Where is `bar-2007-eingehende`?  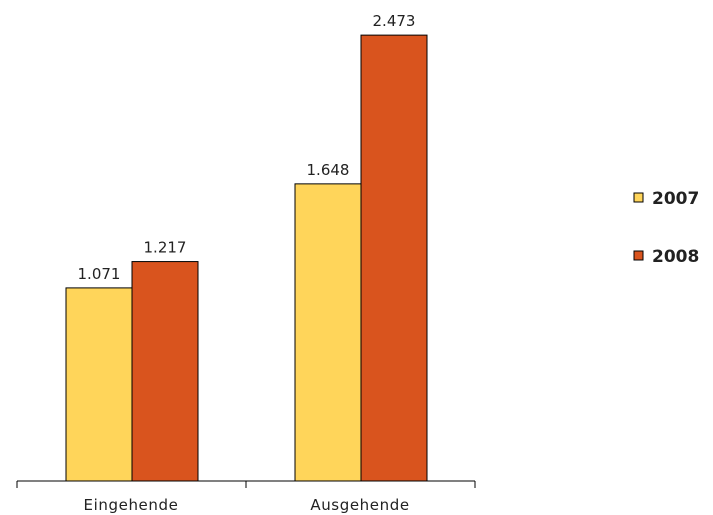 bar-2007-eingehende is located at coordinates (99, 384).